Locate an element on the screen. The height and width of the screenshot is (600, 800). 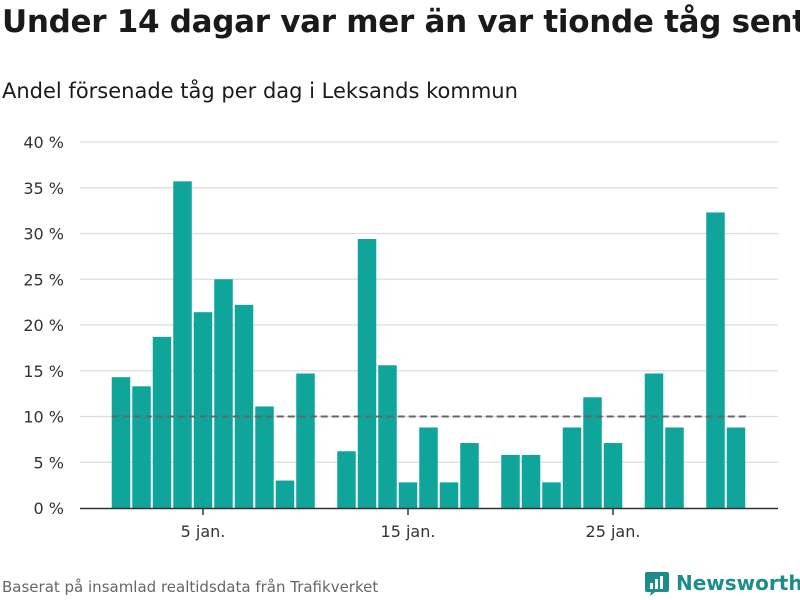
y-tick-label: 35 % is located at coordinates (43, 188).